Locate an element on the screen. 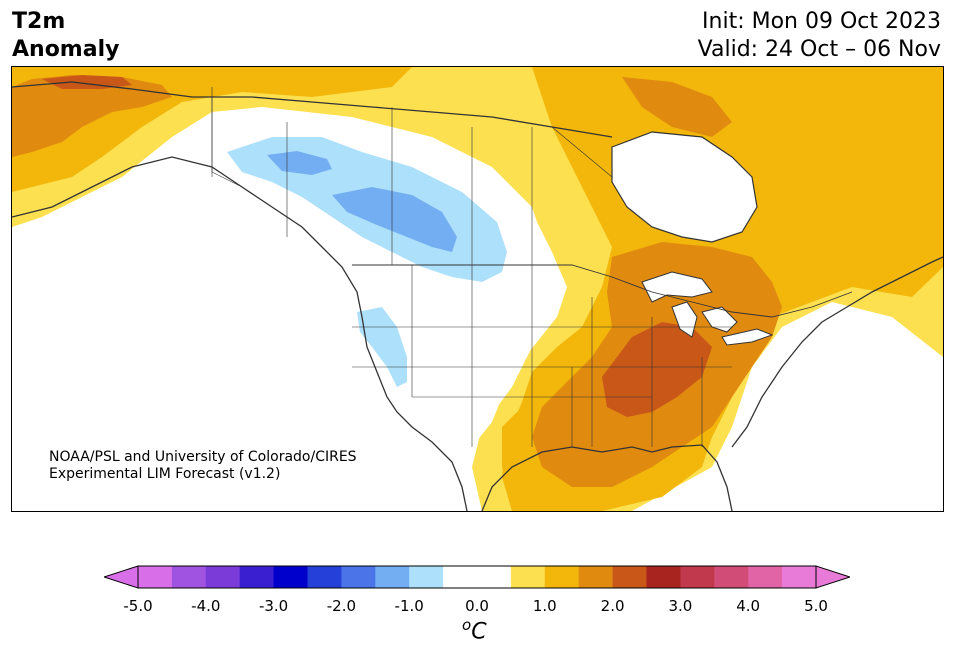 The width and height of the screenshot is (953, 656). anomaly-darkorange-region is located at coordinates (657, 369).